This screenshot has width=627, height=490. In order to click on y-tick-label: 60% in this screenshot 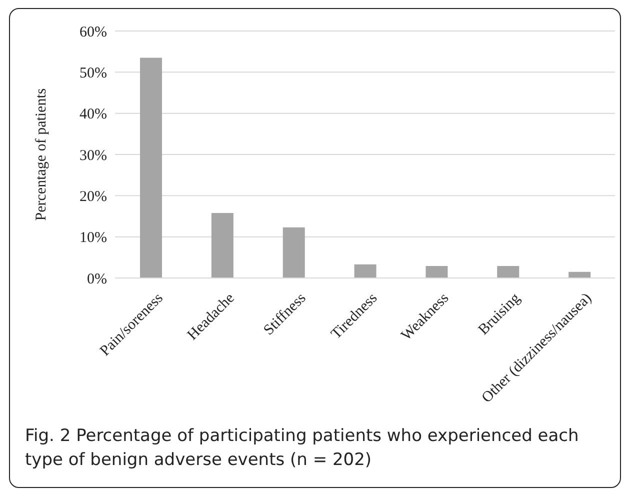, I will do `click(93, 32)`.